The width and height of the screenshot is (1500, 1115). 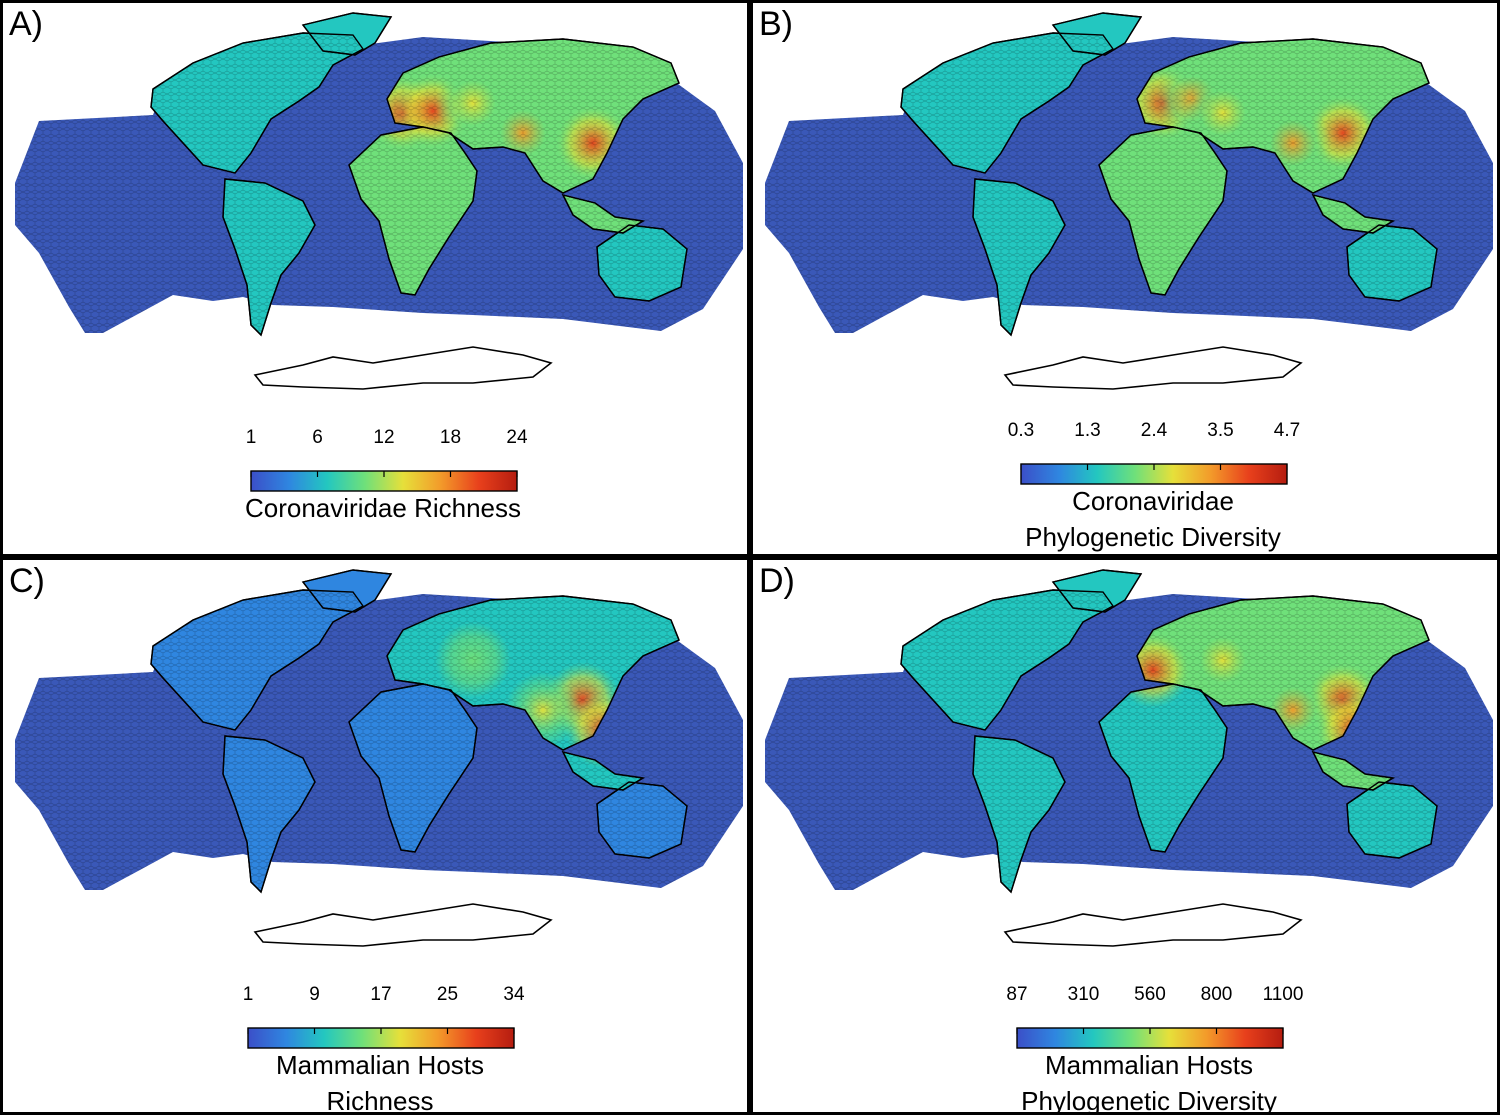 I want to click on legend-title-line: Coronaviridae, so click(x=1153, y=501).